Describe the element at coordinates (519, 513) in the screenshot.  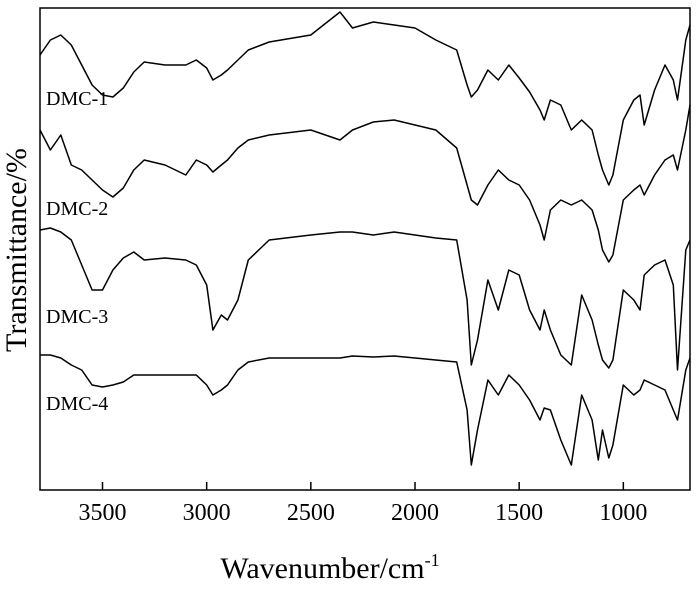
I see `x-tick-label: 1500` at that location.